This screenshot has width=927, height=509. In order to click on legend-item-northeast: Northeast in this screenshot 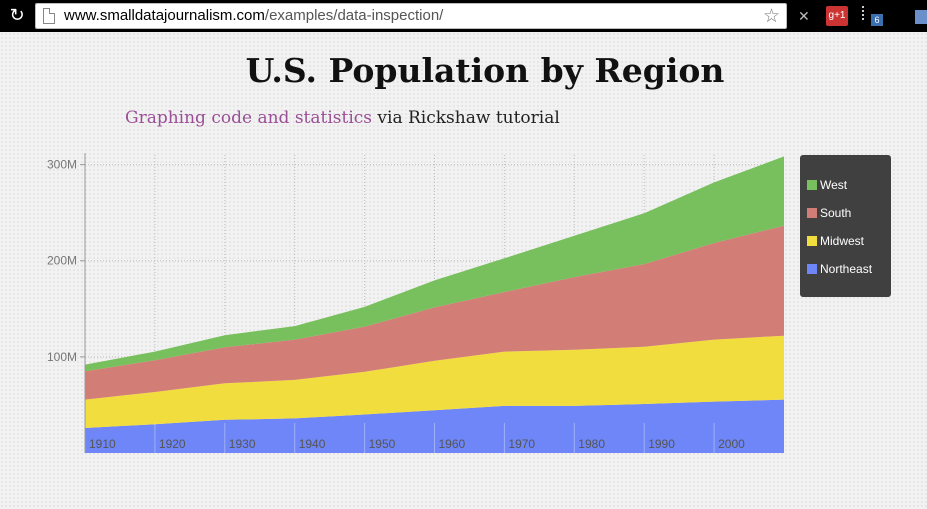, I will do `click(845, 275)`.